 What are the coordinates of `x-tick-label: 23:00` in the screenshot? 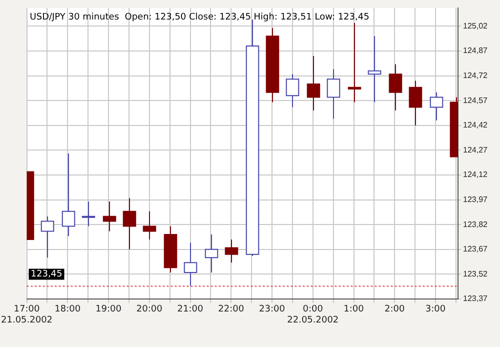 It's located at (272, 309).